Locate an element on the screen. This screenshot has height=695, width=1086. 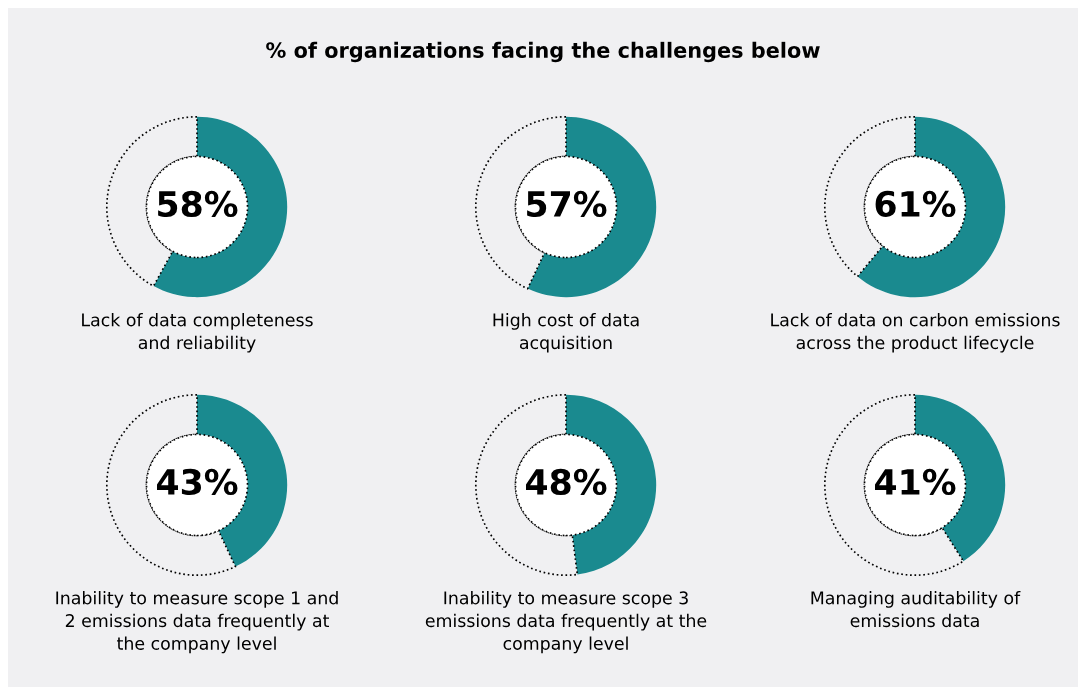
data-label: 57% is located at coordinates (567, 204).